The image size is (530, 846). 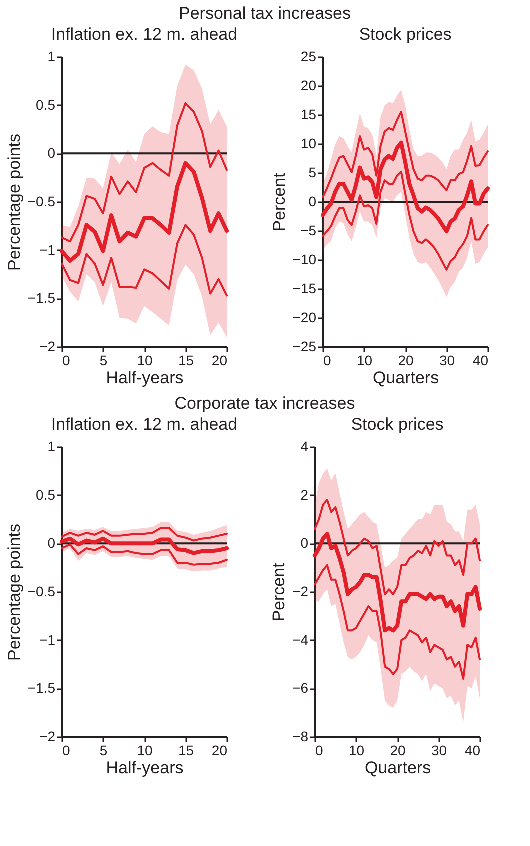 What do you see at coordinates (304, 318) in the screenshot?
I see `y-tick-label: −20` at bounding box center [304, 318].